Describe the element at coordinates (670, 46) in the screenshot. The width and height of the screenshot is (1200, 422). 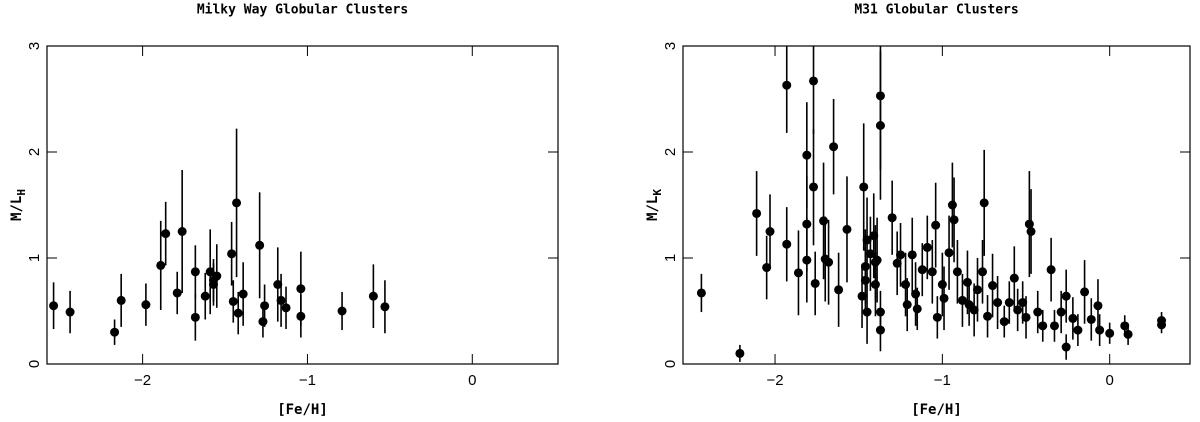
I see `y-tick-label: 3` at that location.